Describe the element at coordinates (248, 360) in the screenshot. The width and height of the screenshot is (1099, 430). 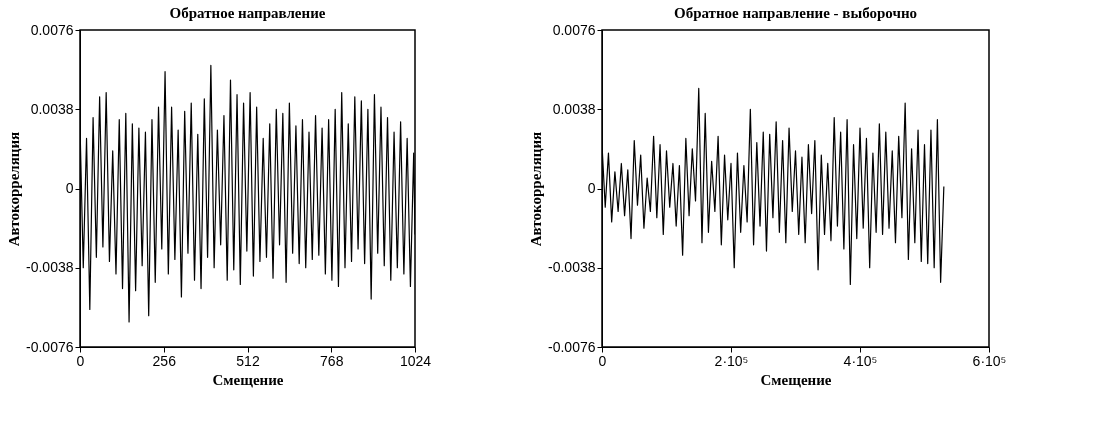
I see `x-tick-label: 512` at that location.